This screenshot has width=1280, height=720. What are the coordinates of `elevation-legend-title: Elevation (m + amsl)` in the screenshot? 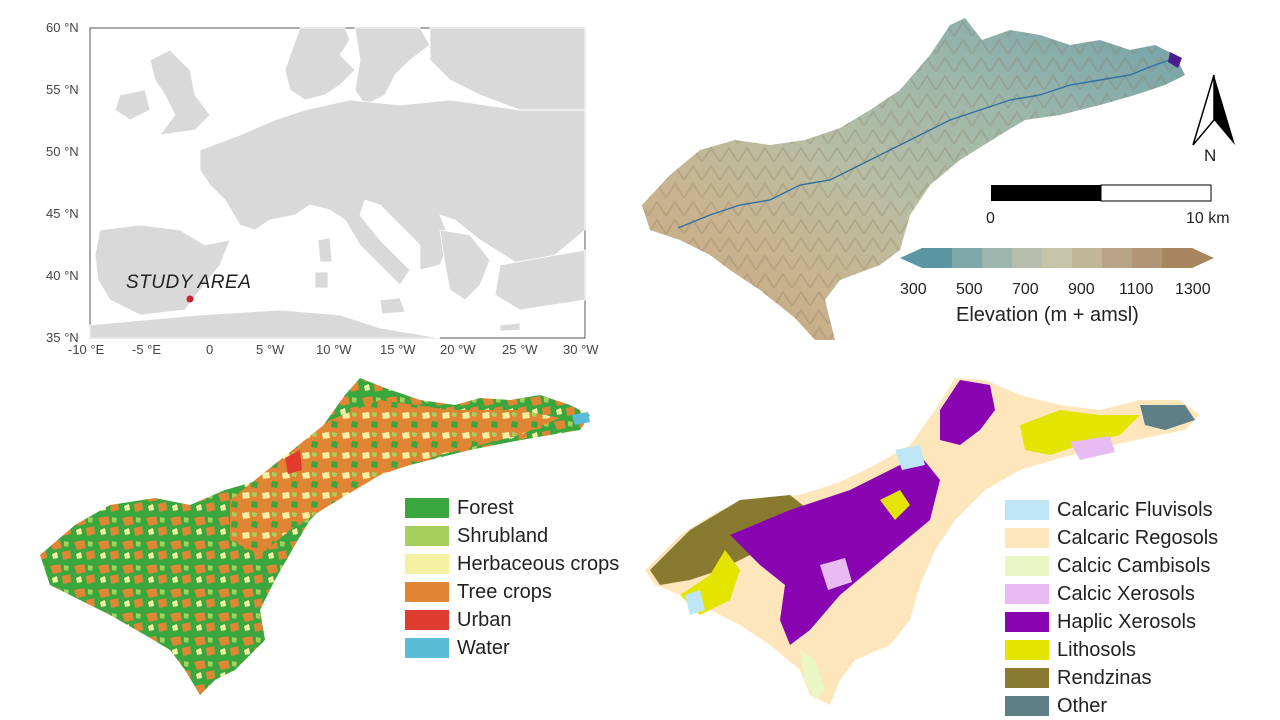 It's located at (1047, 315).